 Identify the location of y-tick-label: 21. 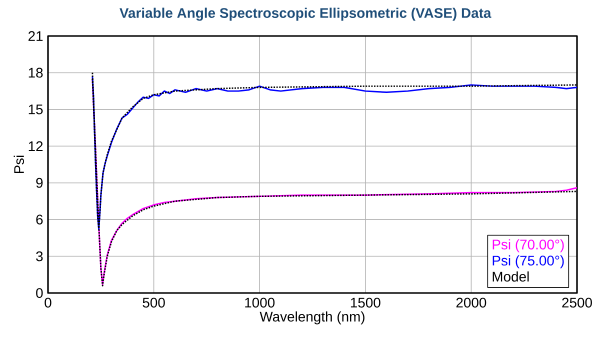
(35, 36).